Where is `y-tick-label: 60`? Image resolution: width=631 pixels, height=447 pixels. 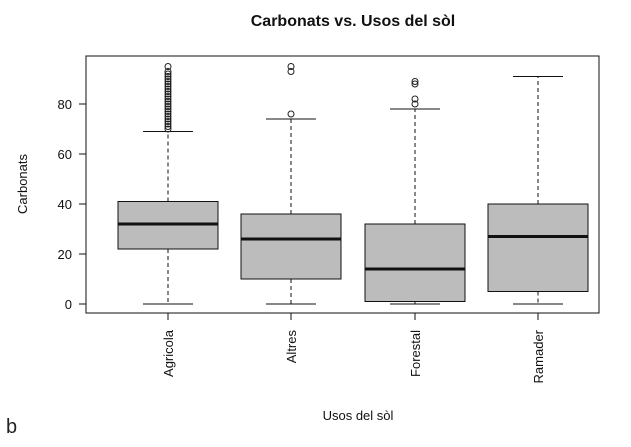
y-tick-label: 60 is located at coordinates (65, 154).